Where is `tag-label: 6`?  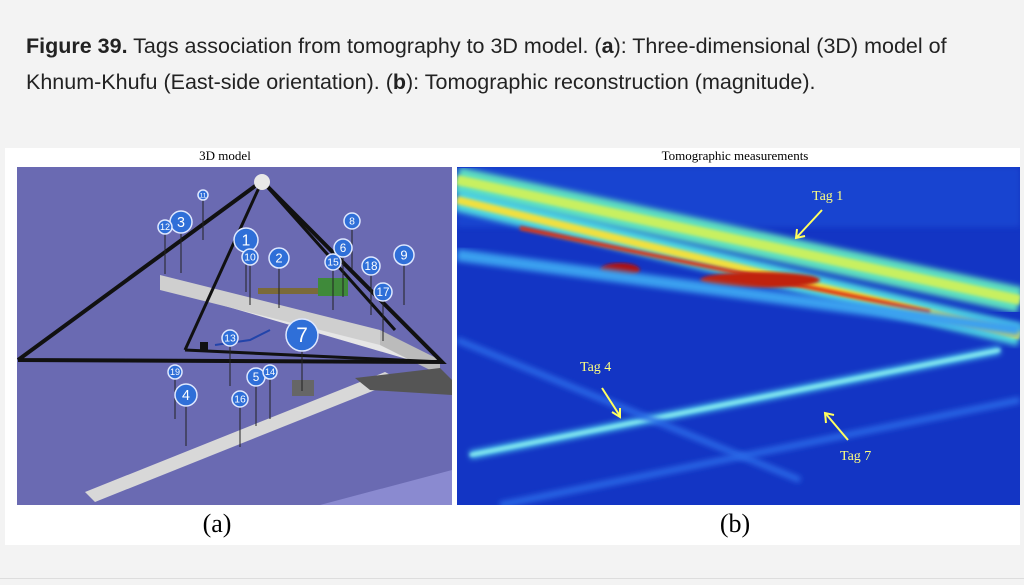
tag-label: 6 is located at coordinates (343, 248).